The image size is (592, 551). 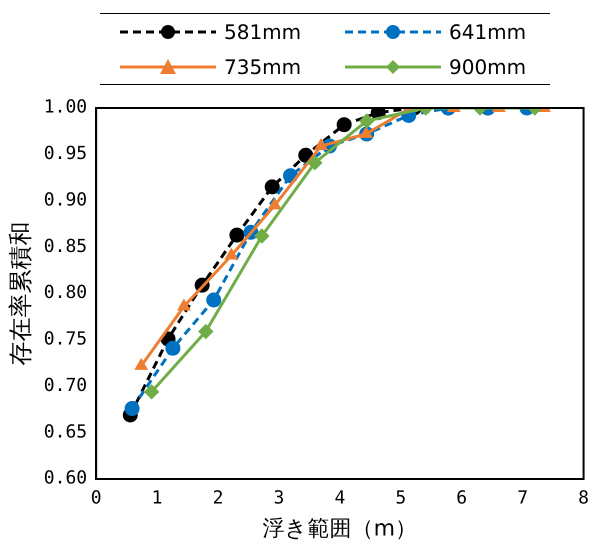 What do you see at coordinates (487, 32) in the screenshot?
I see `legend-label: 641mm` at bounding box center [487, 32].